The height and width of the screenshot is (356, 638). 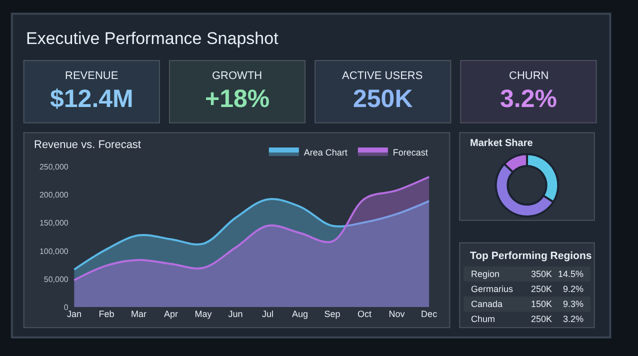 I want to click on category-label: CHURN, so click(x=529, y=76).